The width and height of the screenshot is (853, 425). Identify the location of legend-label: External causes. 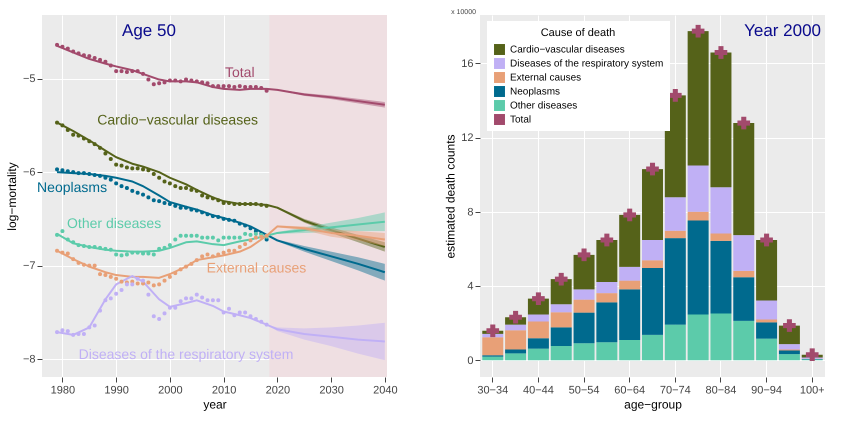
(546, 78).